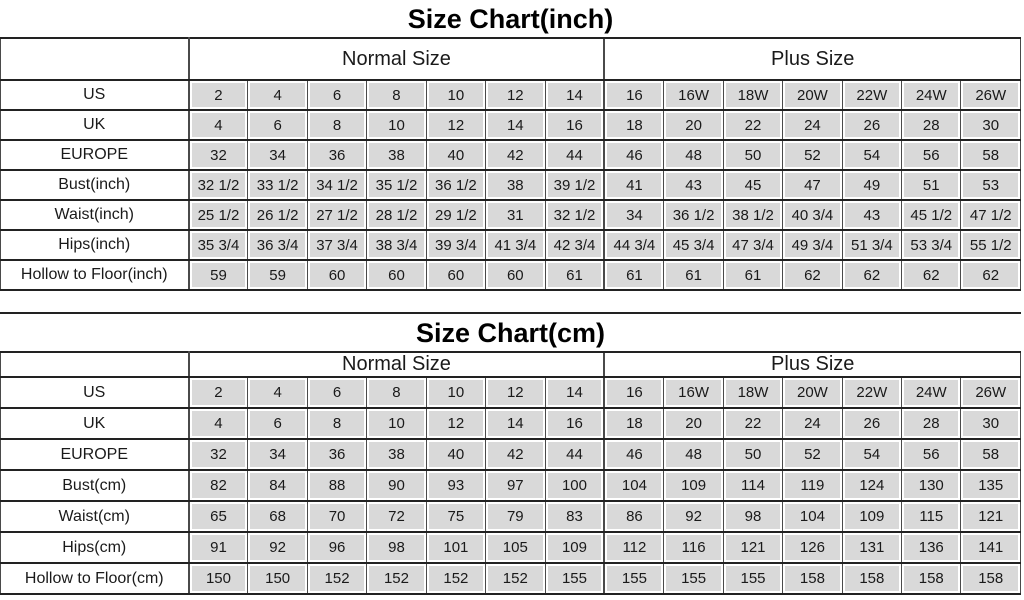 Image resolution: width=1024 pixels, height=600 pixels. Describe the element at coordinates (574, 215) in the screenshot. I see `size-value-cell: 32 1/2` at that location.